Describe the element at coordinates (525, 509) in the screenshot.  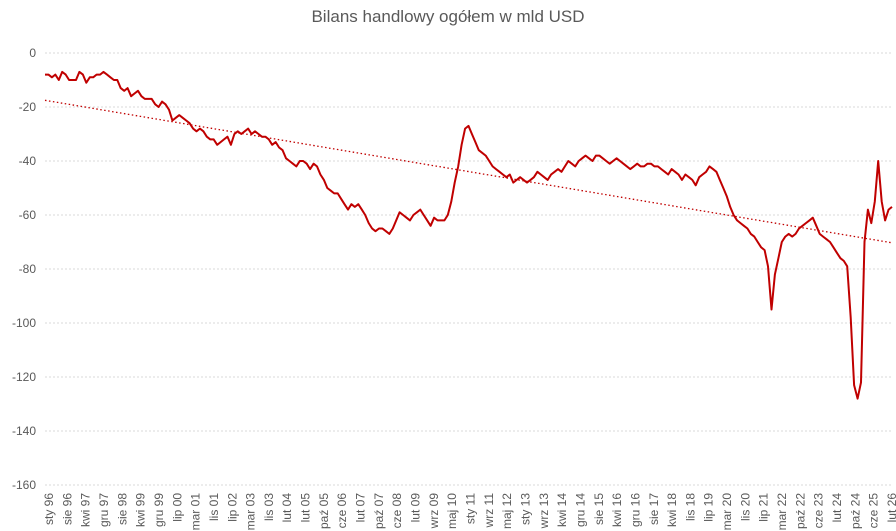
I see `x-tick-label: sty 13` at that location.